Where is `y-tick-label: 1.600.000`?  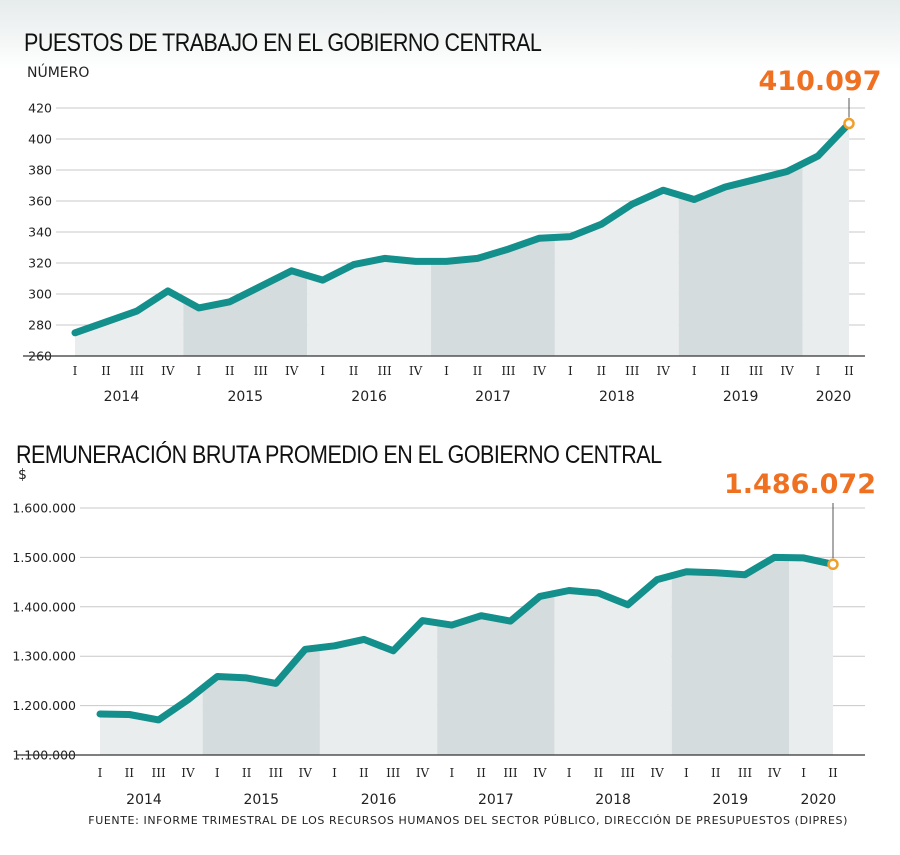 y-tick-label: 1.600.000 is located at coordinates (44, 508).